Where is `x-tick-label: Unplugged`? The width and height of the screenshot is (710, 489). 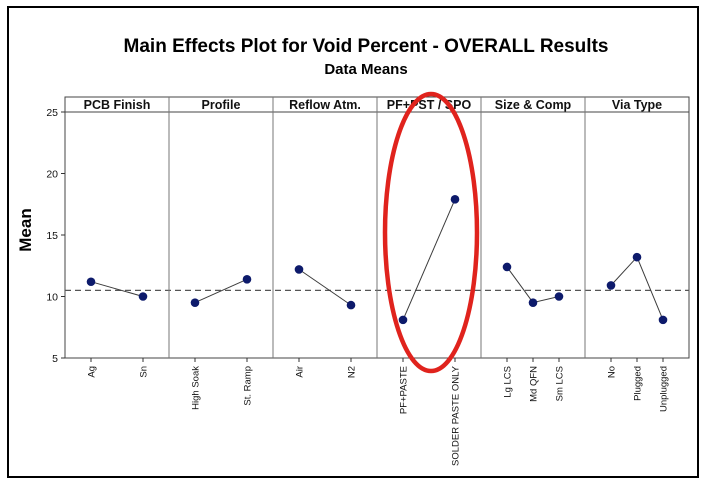 x-tick-label: Unplugged is located at coordinates (664, 389).